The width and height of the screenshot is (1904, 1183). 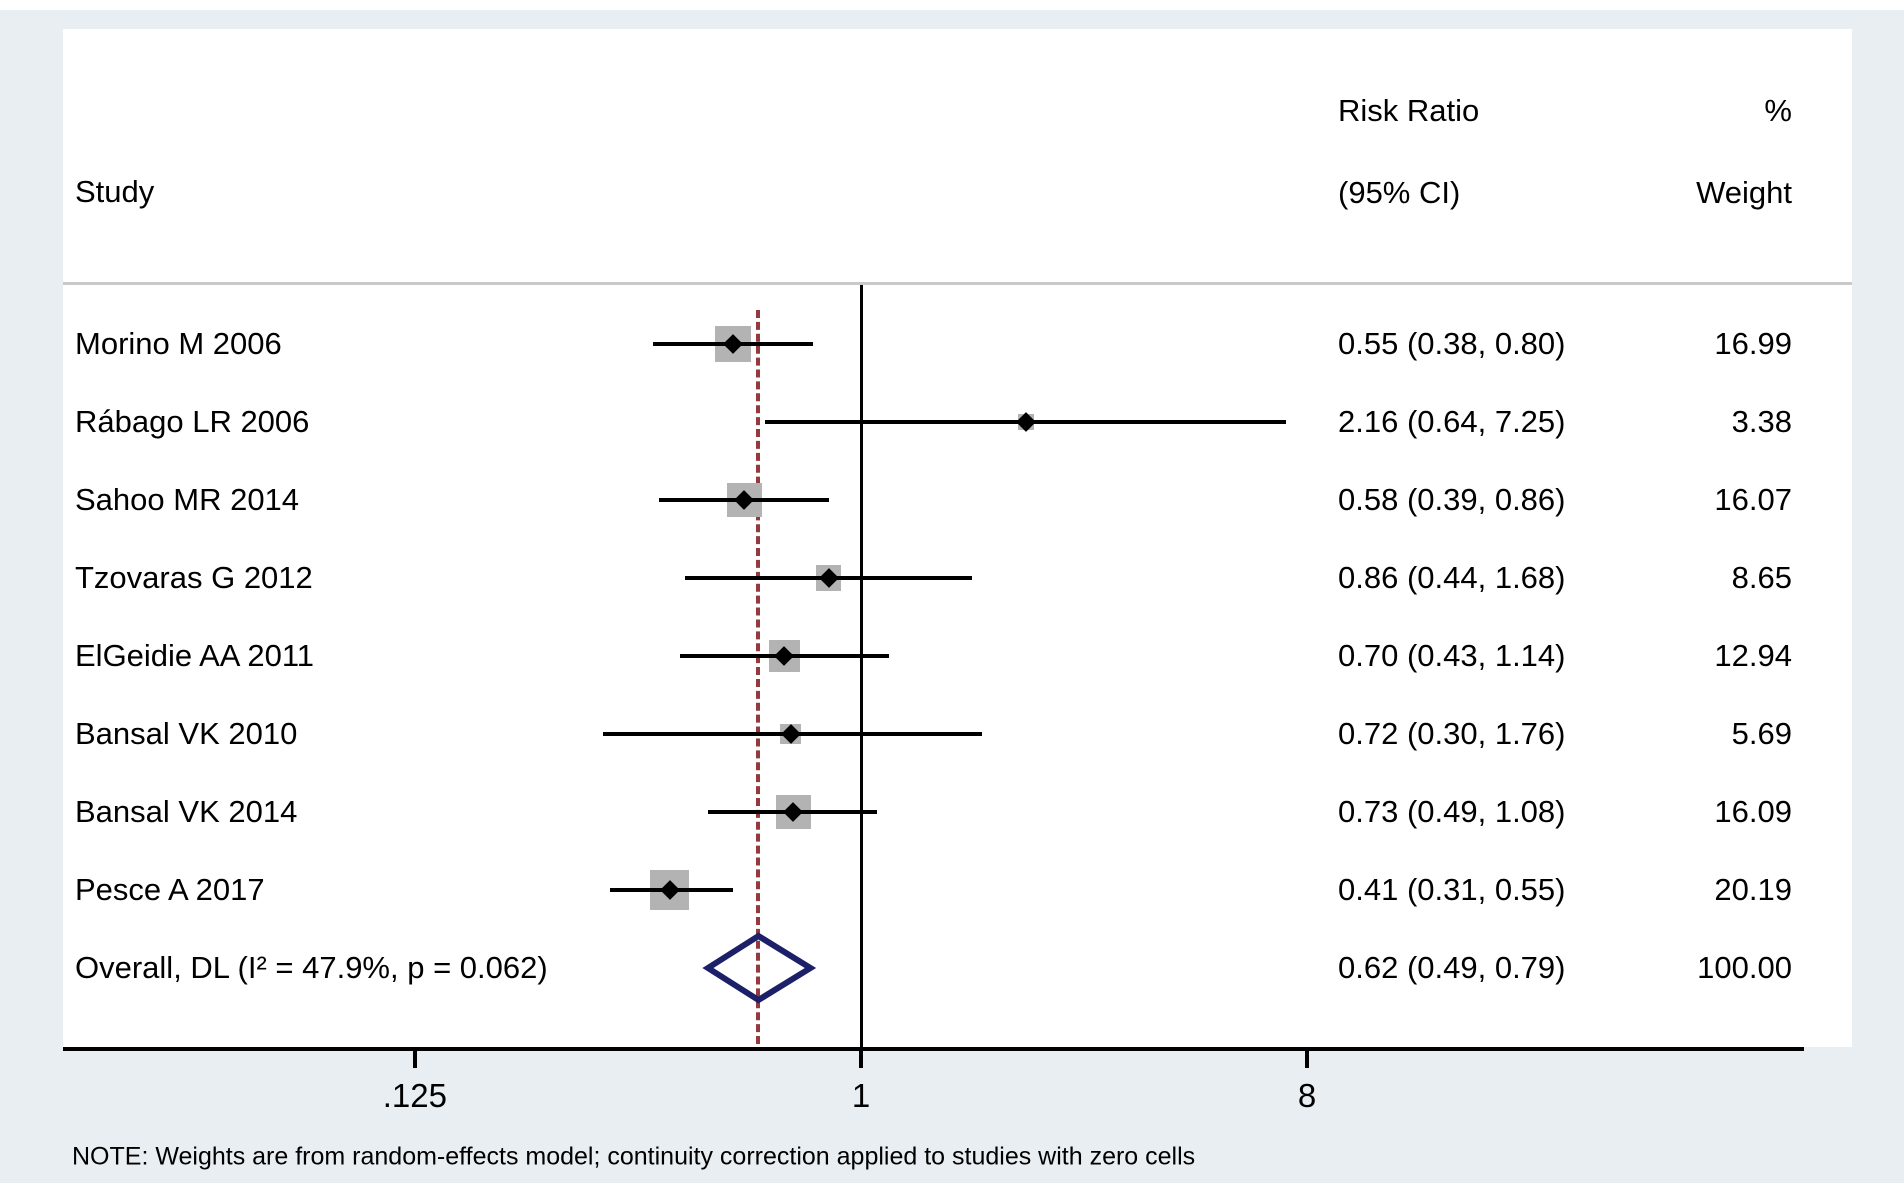 I want to click on weight-value: 12.94, so click(x=1753, y=655).